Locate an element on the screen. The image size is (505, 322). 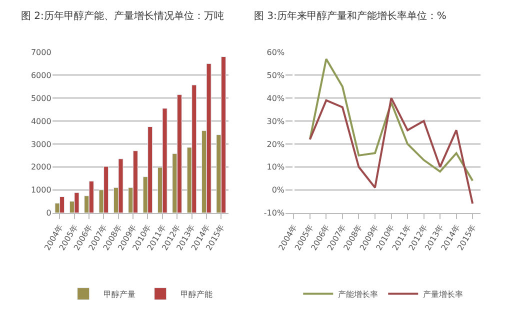
y-tick-label: 20% is located at coordinates (275, 144).